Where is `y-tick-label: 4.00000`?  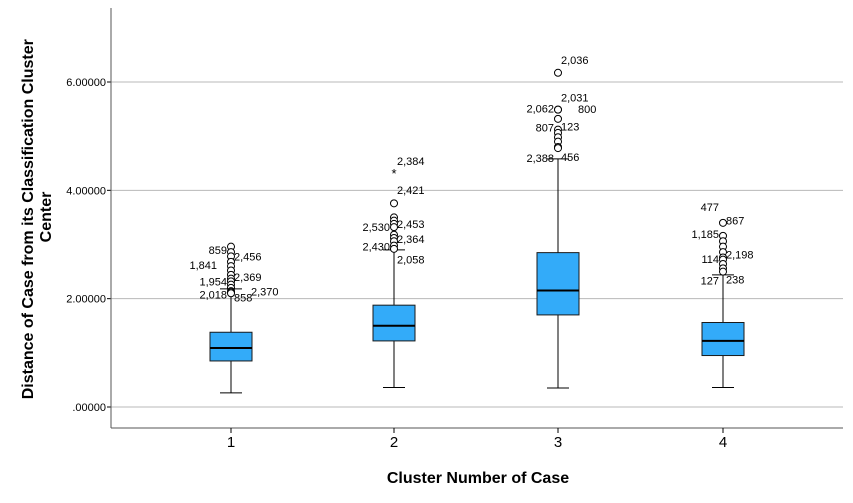
y-tick-label: 4.00000 is located at coordinates (86, 191).